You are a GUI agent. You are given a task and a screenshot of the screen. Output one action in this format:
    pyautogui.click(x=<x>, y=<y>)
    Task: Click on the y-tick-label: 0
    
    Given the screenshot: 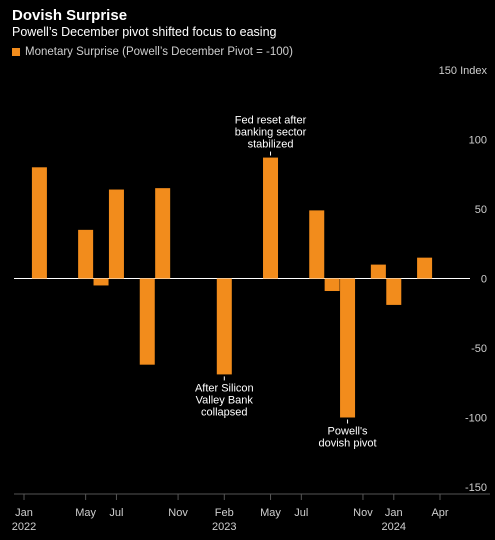 What is the action you would take?
    pyautogui.click(x=484, y=280)
    